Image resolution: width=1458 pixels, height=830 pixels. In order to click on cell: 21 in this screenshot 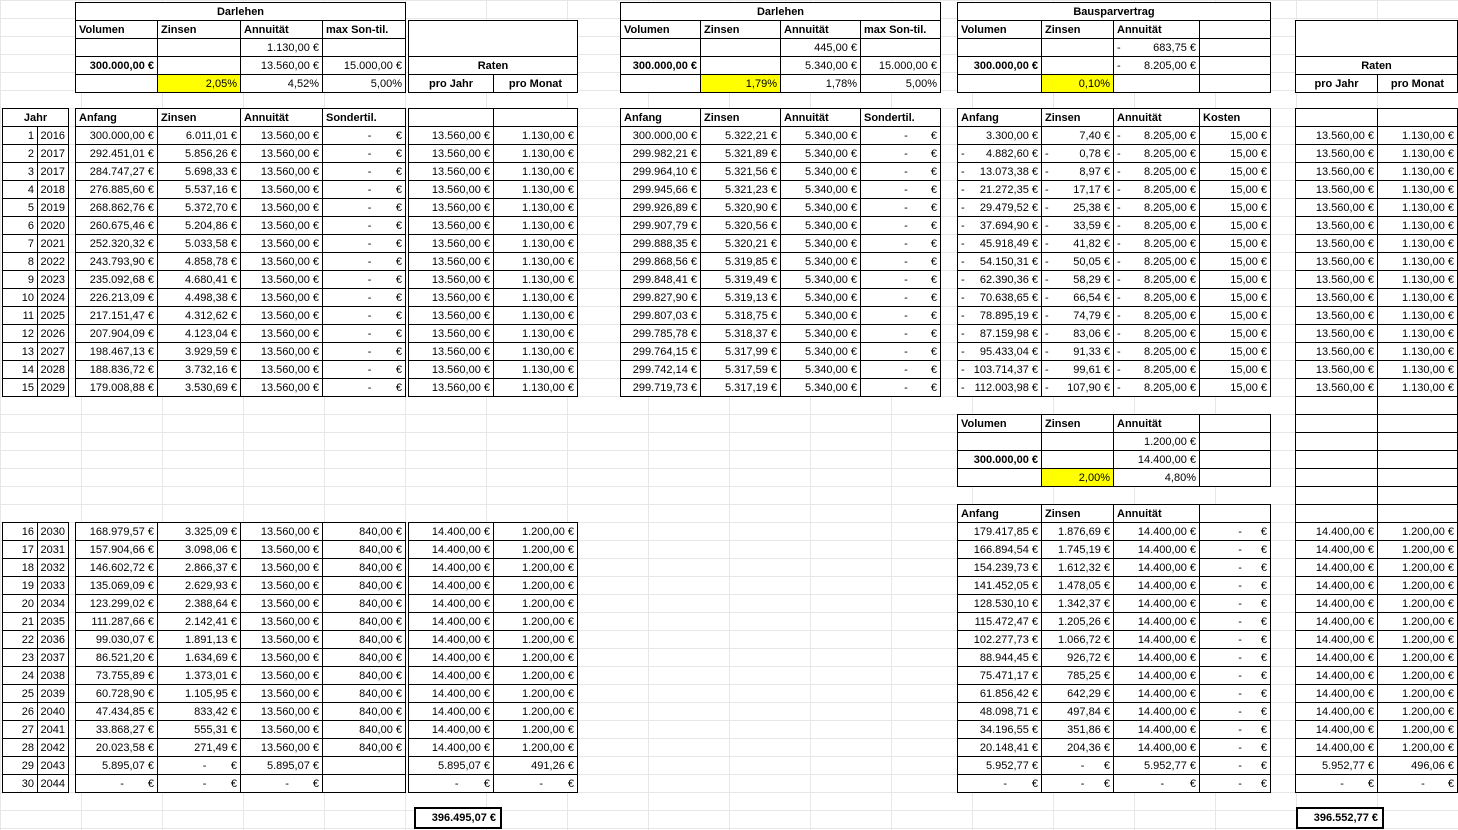, I will do `click(20, 622)`.